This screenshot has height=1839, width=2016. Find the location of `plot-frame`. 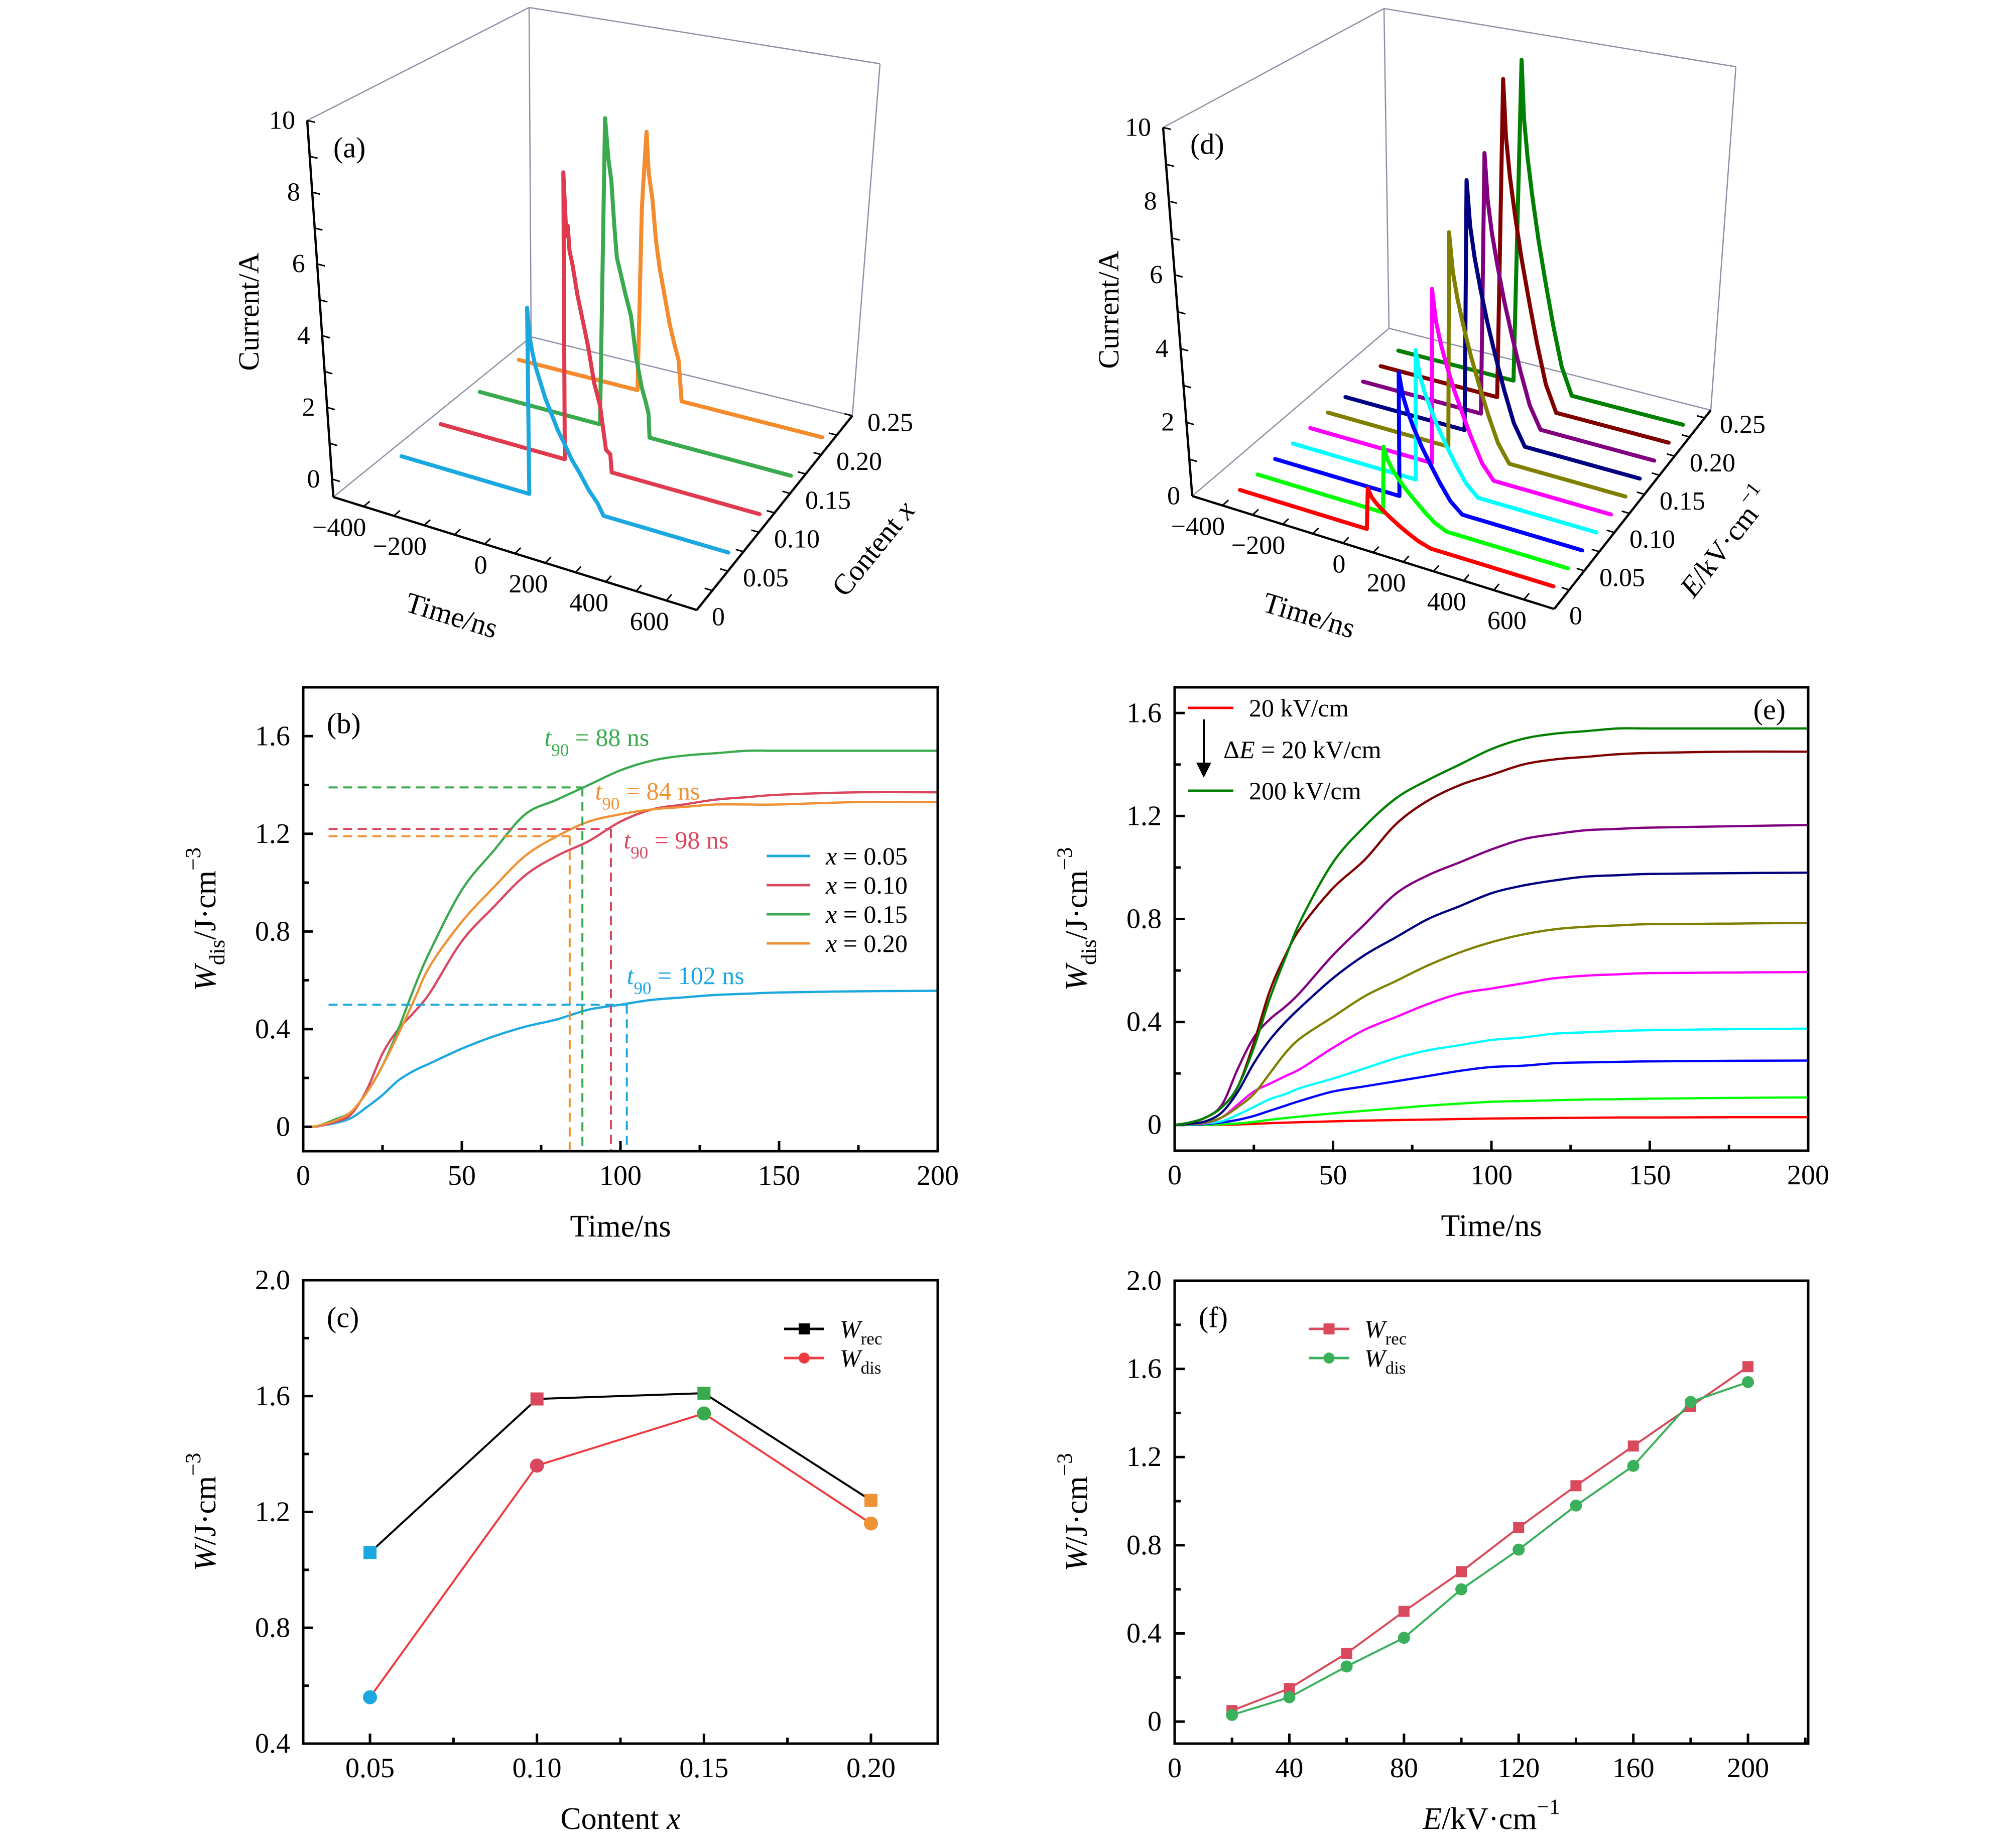

plot-frame is located at coordinates (1491, 919).